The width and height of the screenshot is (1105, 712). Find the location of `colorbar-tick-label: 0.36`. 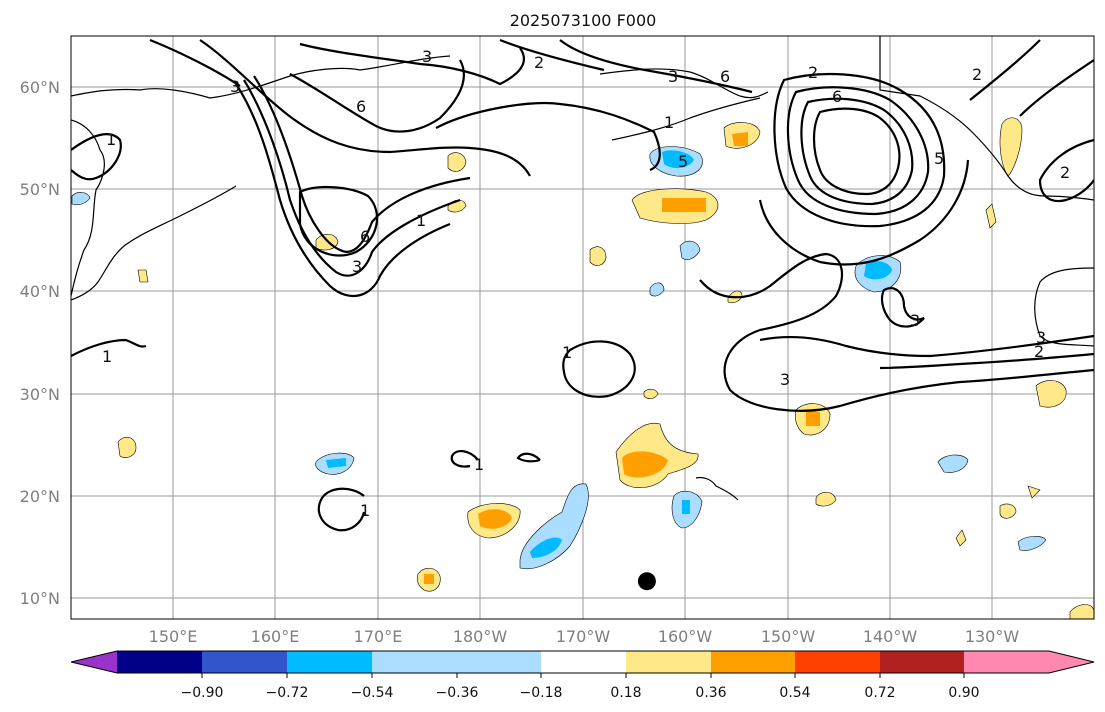

colorbar-tick-label: 0.36 is located at coordinates (710, 693).